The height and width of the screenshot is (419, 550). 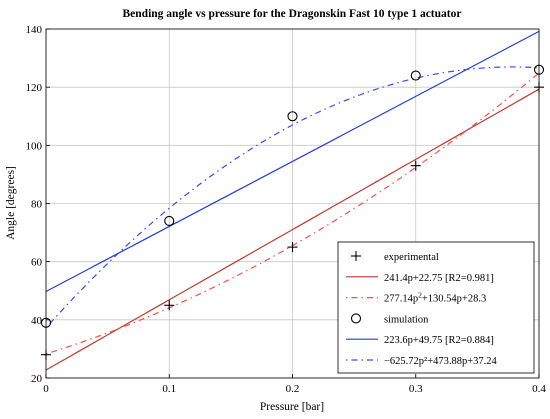 I want to click on y-tick-label: 120, so click(x=34, y=88).